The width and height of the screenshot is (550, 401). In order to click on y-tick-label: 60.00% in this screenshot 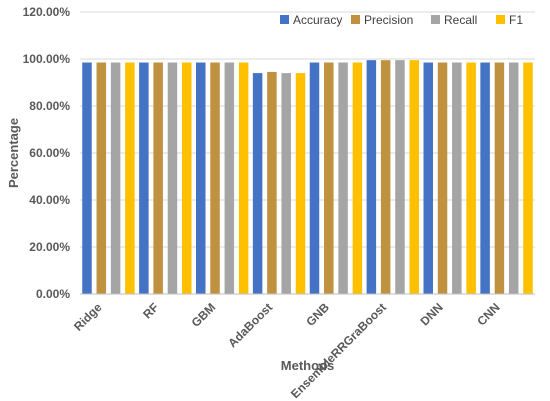, I will do `click(49, 153)`.